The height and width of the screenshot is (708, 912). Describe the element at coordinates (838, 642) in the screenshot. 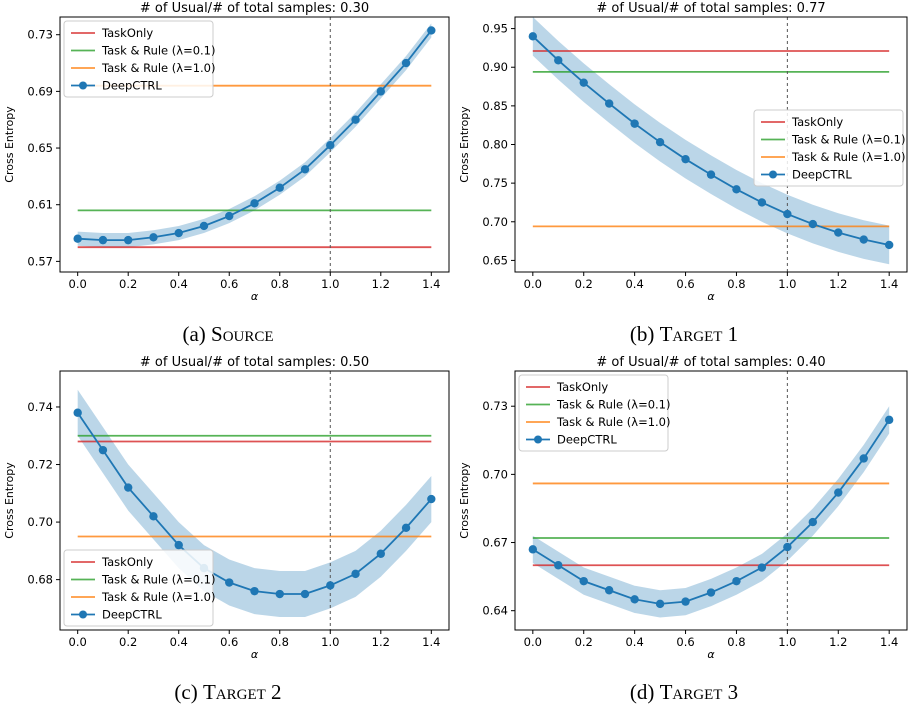

I see `x-tick-label-3-6: 1.2` at that location.